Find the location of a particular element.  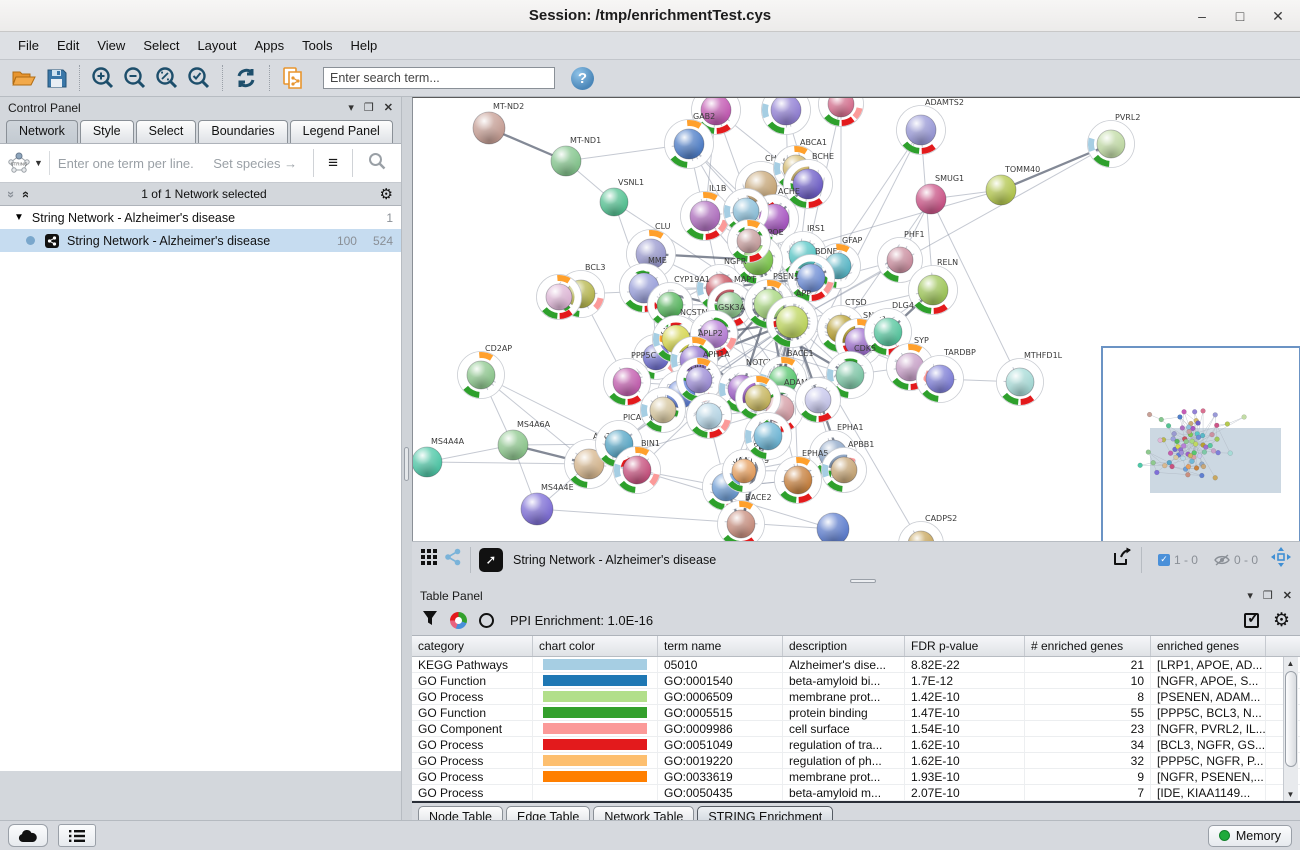

menu-apps: Apps is located at coordinates (269, 45).